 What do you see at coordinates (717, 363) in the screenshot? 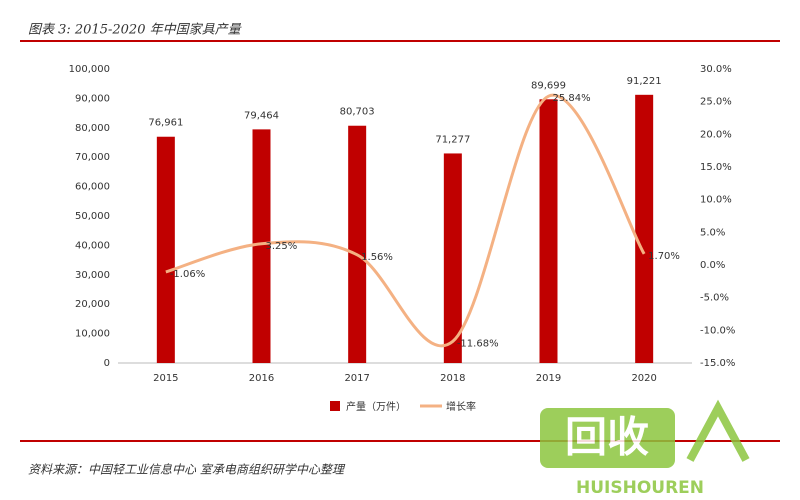
I see `y2-tick-label: -15.0%` at bounding box center [717, 363].